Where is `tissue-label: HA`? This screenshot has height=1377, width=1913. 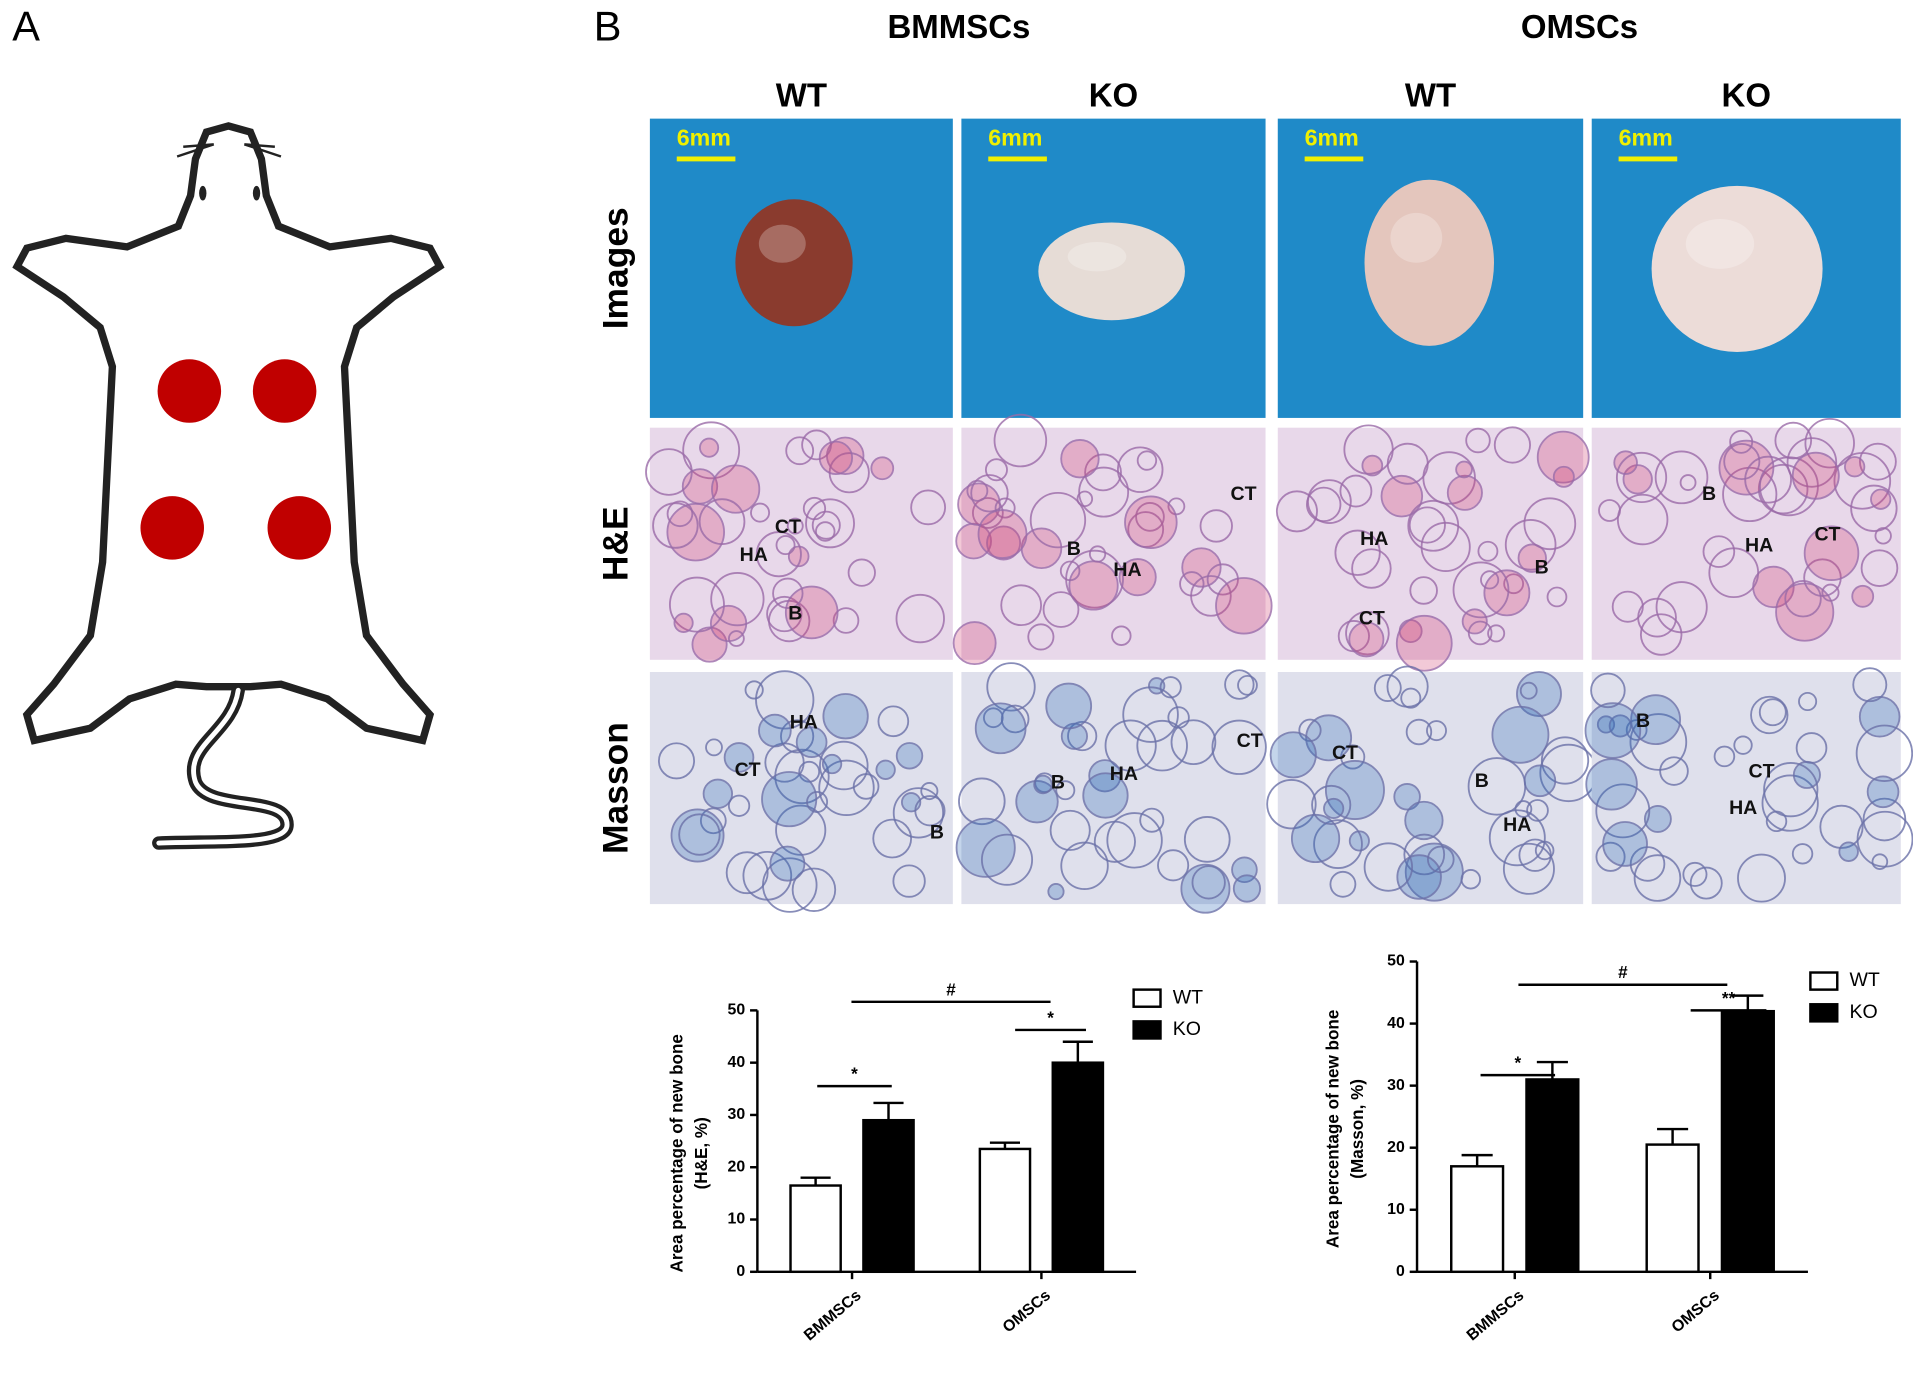 tissue-label: HA is located at coordinates (804, 722).